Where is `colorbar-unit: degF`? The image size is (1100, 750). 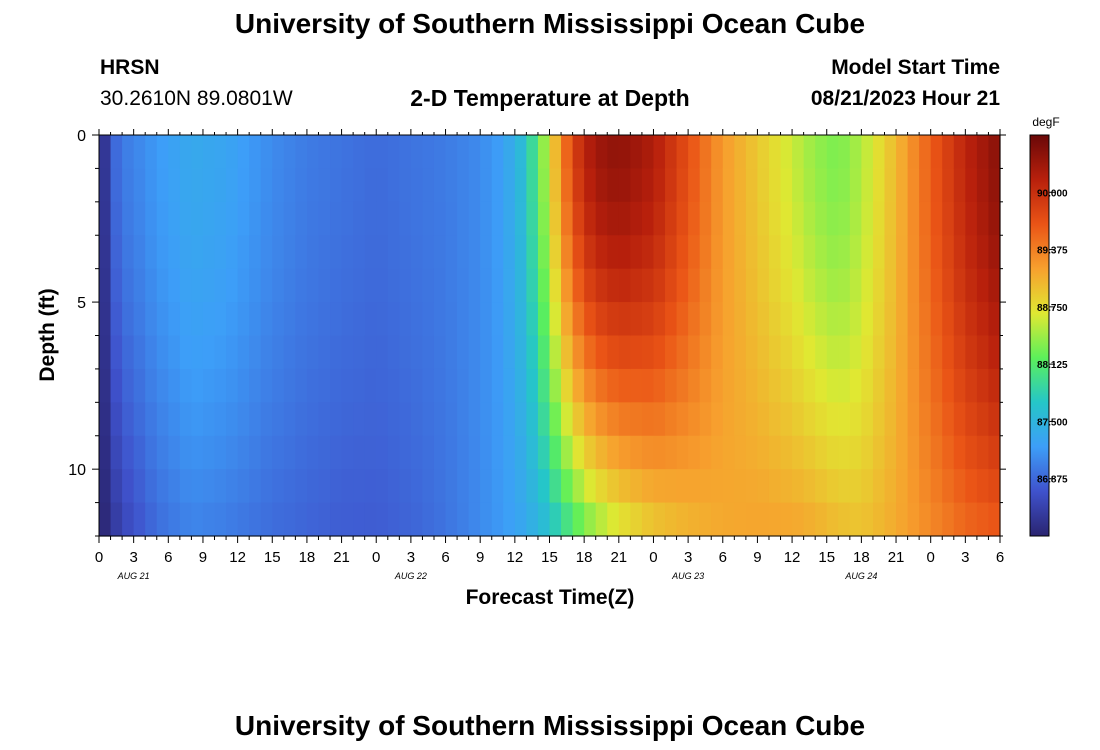
colorbar-unit: degF is located at coordinates (1045, 122).